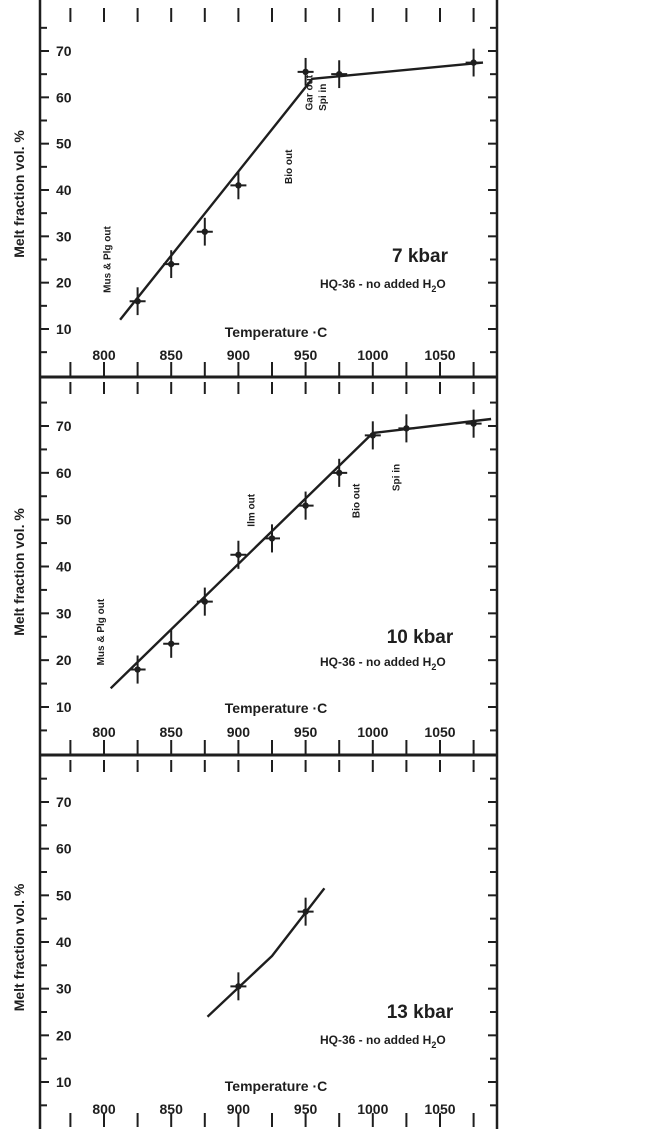 The height and width of the screenshot is (1129, 646). Describe the element at coordinates (420, 1012) in the screenshot. I see `pressure-label: 13 kbar` at that location.